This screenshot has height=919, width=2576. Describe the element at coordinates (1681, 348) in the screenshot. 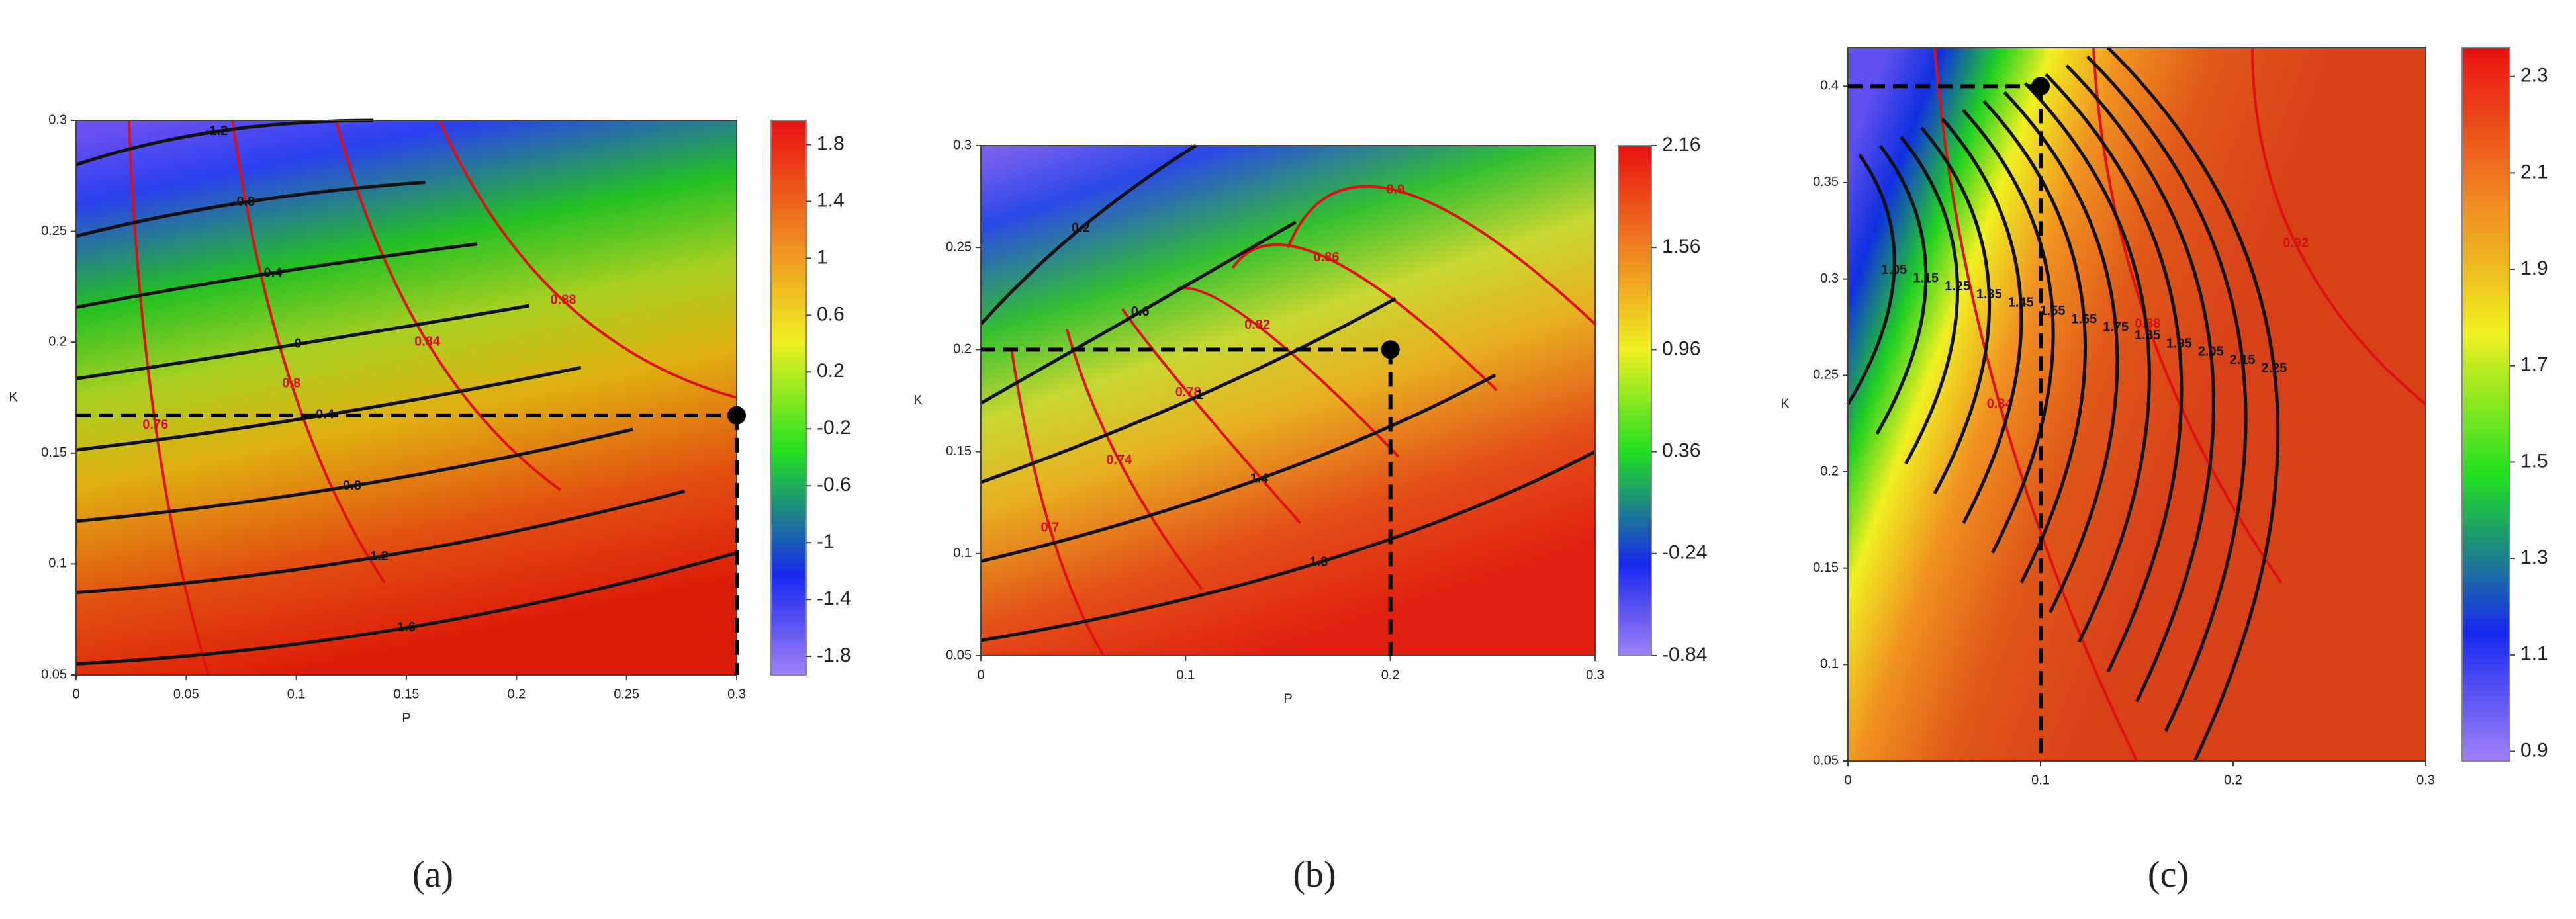

I see `colorbar-tick-label: 0.96` at that location.